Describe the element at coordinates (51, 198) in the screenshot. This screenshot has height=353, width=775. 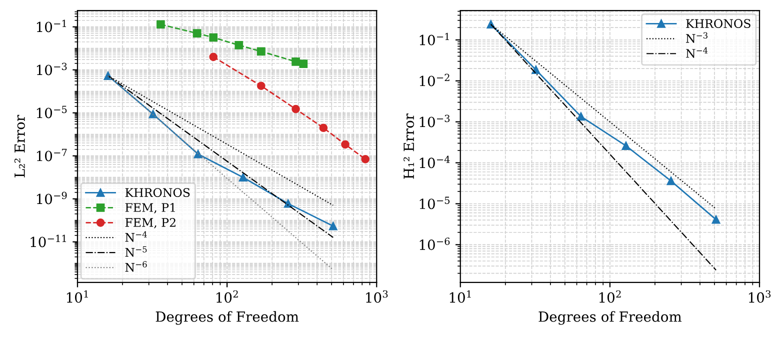
I see `y-tick-label: 10$^{−9}$` at that location.